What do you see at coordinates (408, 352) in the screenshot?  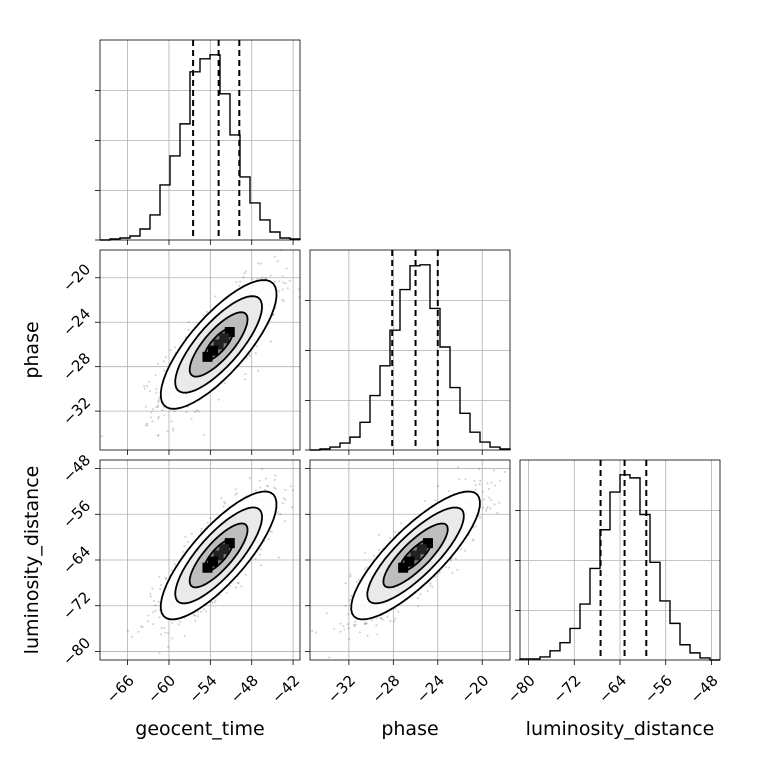 I see `hist-panel-phase` at bounding box center [408, 352].